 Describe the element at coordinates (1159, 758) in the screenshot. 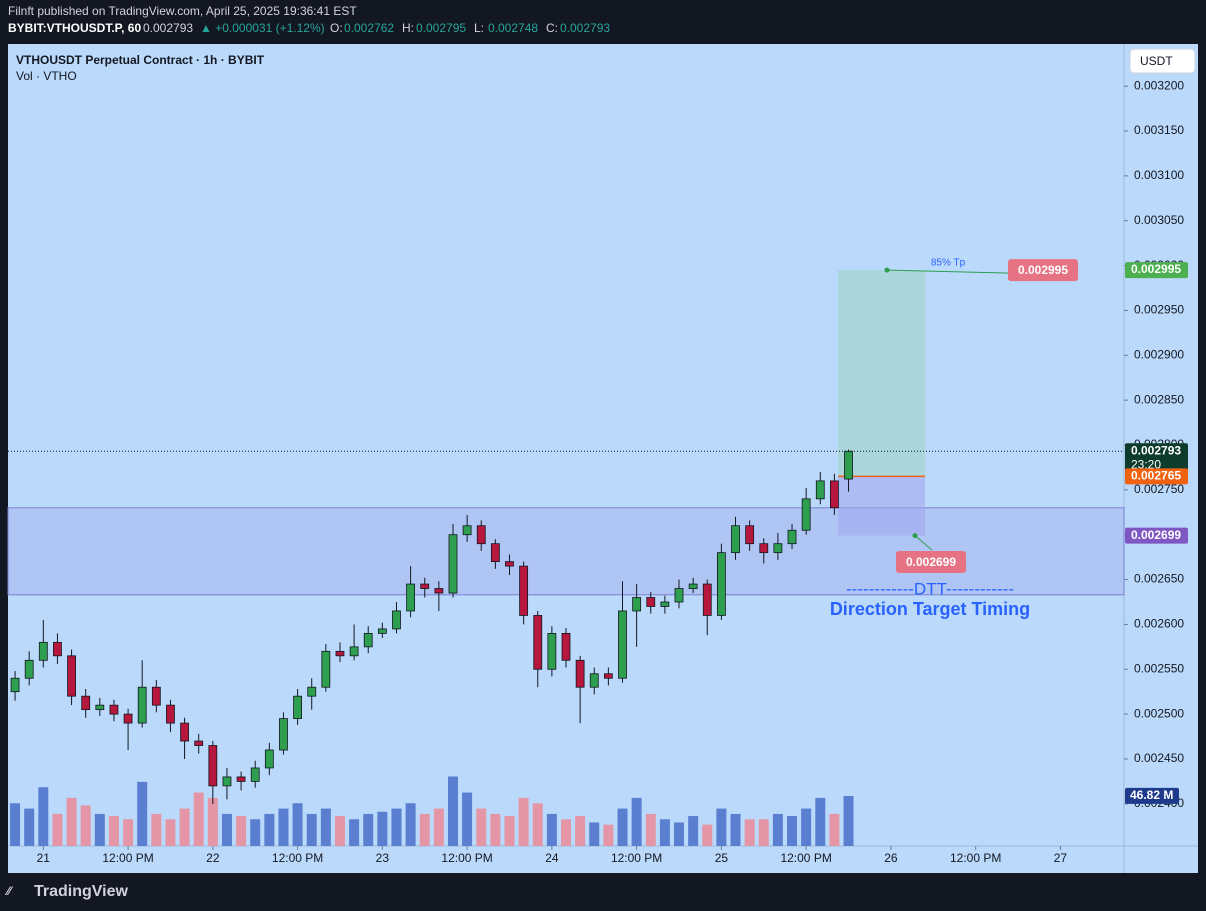

I see `y-tick-label: 0.002450` at that location.